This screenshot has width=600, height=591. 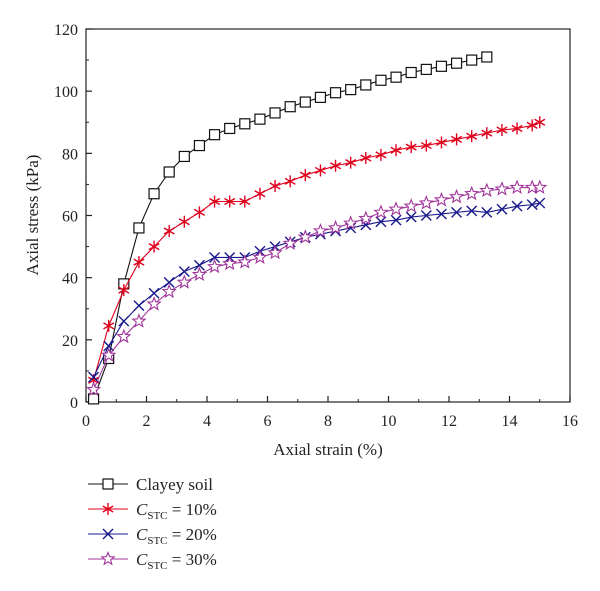 I want to click on y-tick-label: 100, so click(x=66, y=92).